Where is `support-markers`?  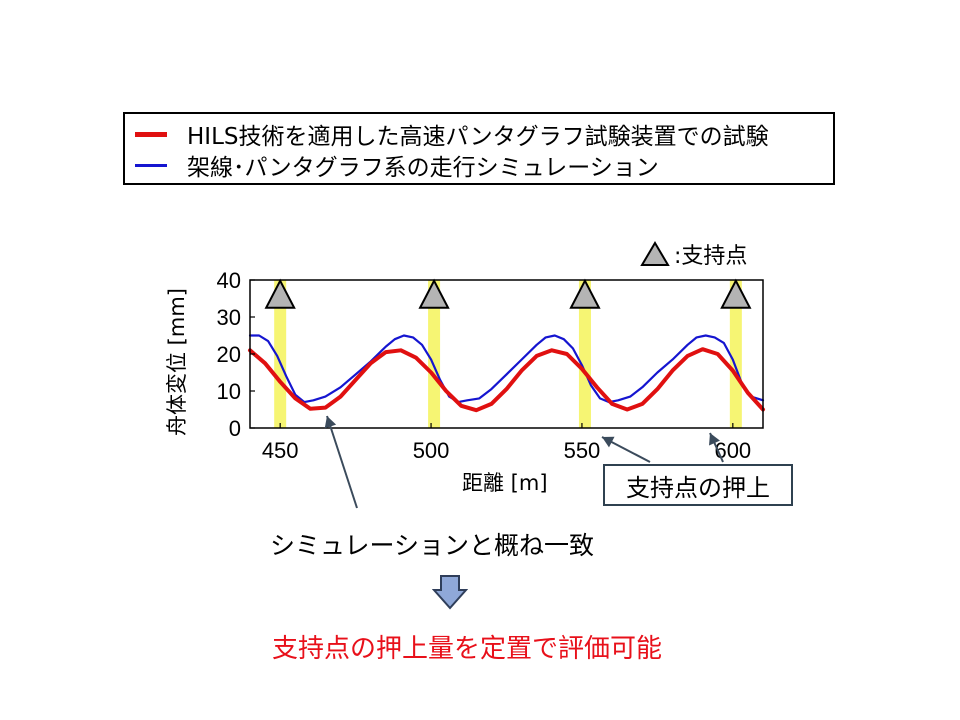
support-markers is located at coordinates (508, 293).